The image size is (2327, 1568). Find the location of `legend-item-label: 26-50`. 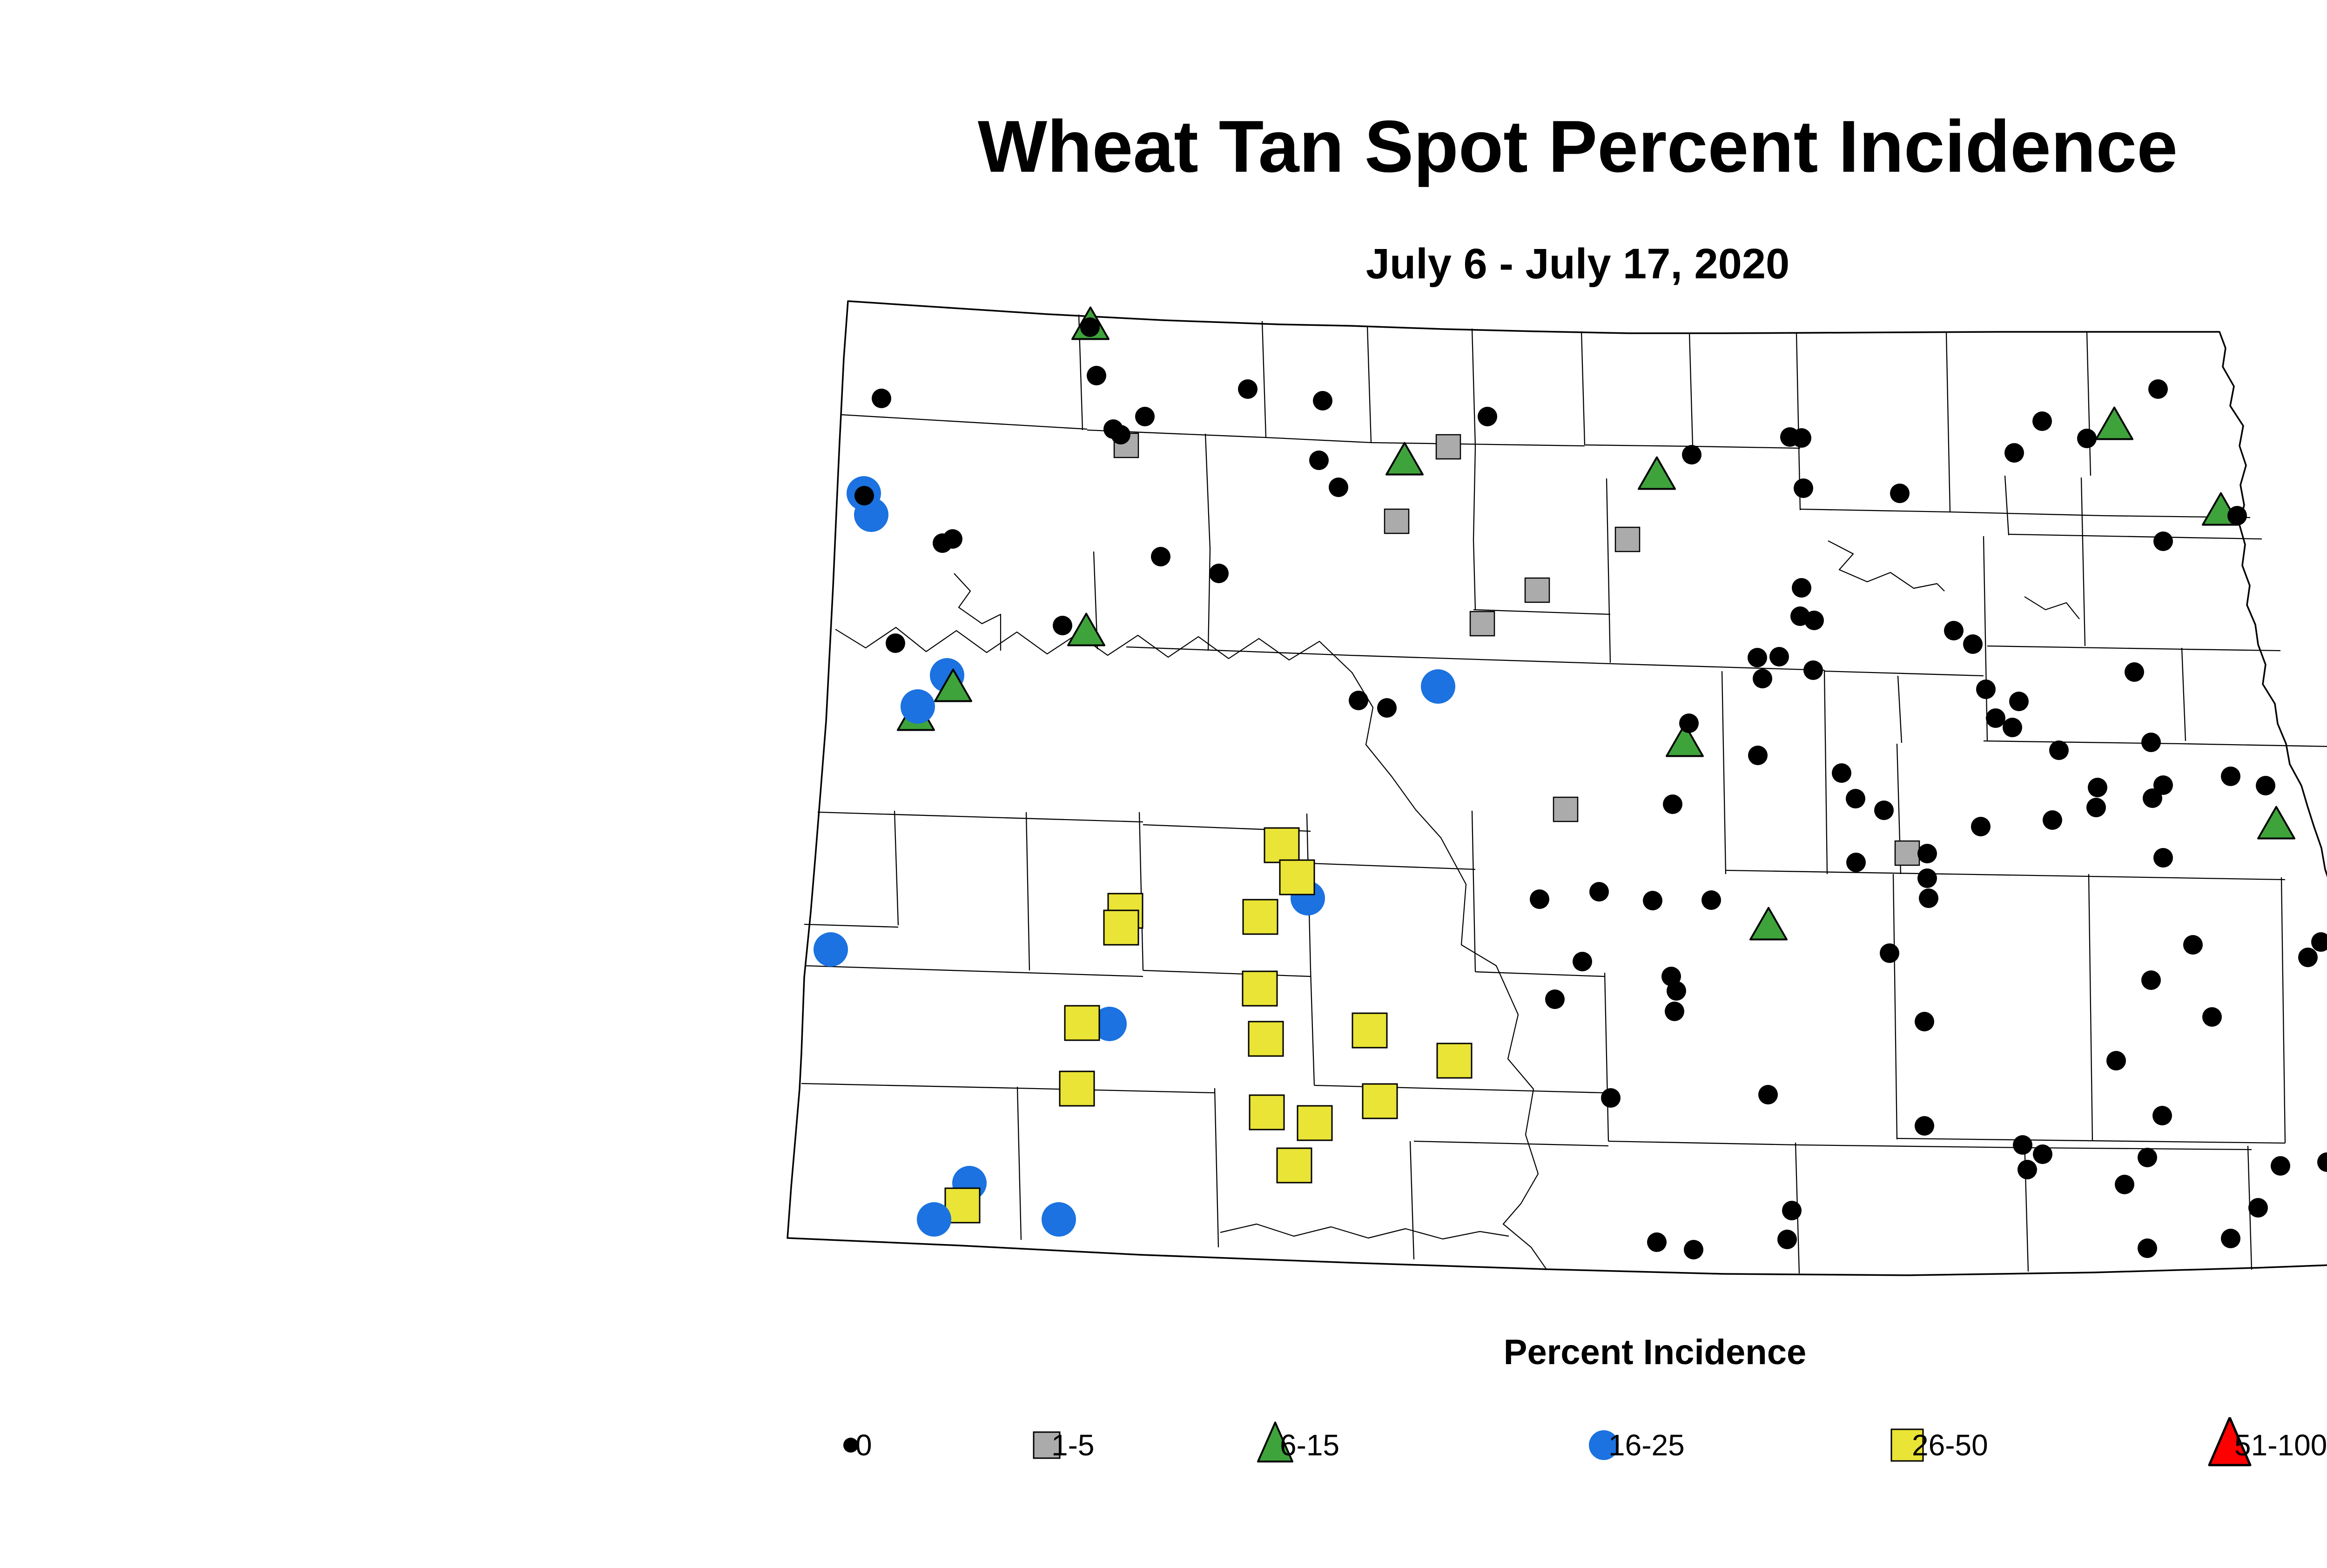

legend-item-label: 26-50 is located at coordinates (1950, 1445).